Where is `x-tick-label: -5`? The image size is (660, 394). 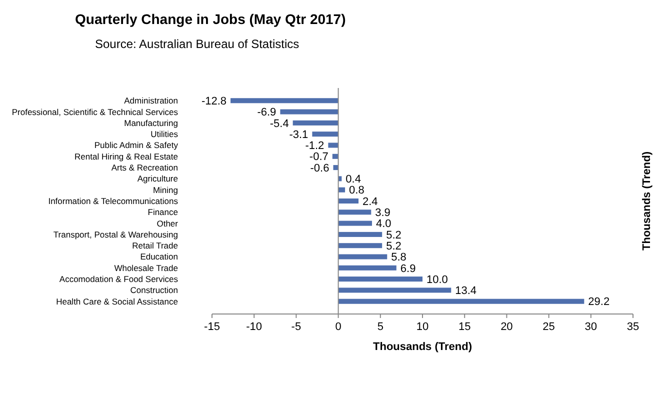 x-tick-label: -5 is located at coordinates (296, 327).